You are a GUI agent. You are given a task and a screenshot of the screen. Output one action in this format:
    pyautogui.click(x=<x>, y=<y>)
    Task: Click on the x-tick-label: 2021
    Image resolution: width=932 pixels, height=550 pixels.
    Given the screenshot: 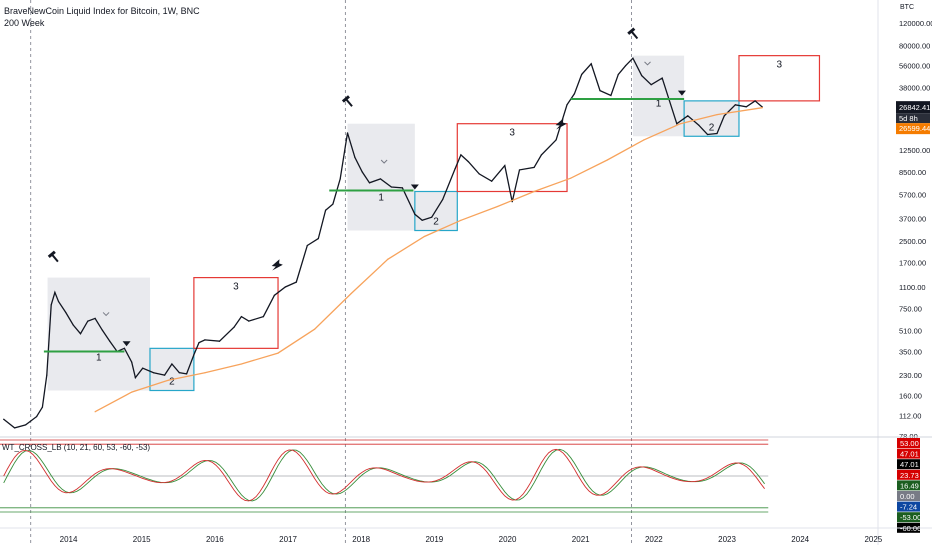 What is the action you would take?
    pyautogui.click(x=581, y=539)
    